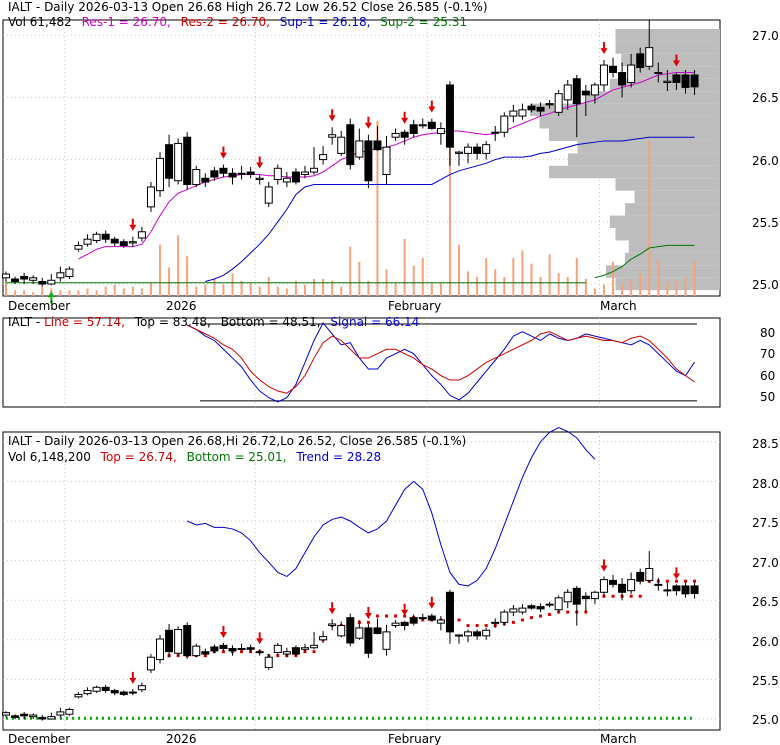 Image resolution: width=780 pixels, height=745 pixels. What do you see at coordinates (767, 397) in the screenshot?
I see `middle-ytick: 50` at bounding box center [767, 397].